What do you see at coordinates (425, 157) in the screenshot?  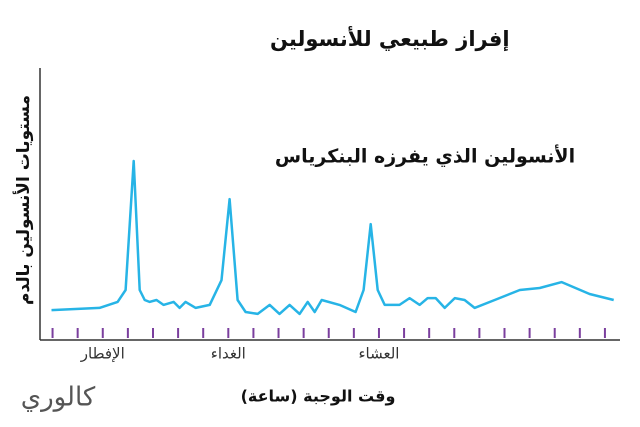 I see `annotation: الأنسولين الذي يفرزه البنكرياس` at bounding box center [425, 157].